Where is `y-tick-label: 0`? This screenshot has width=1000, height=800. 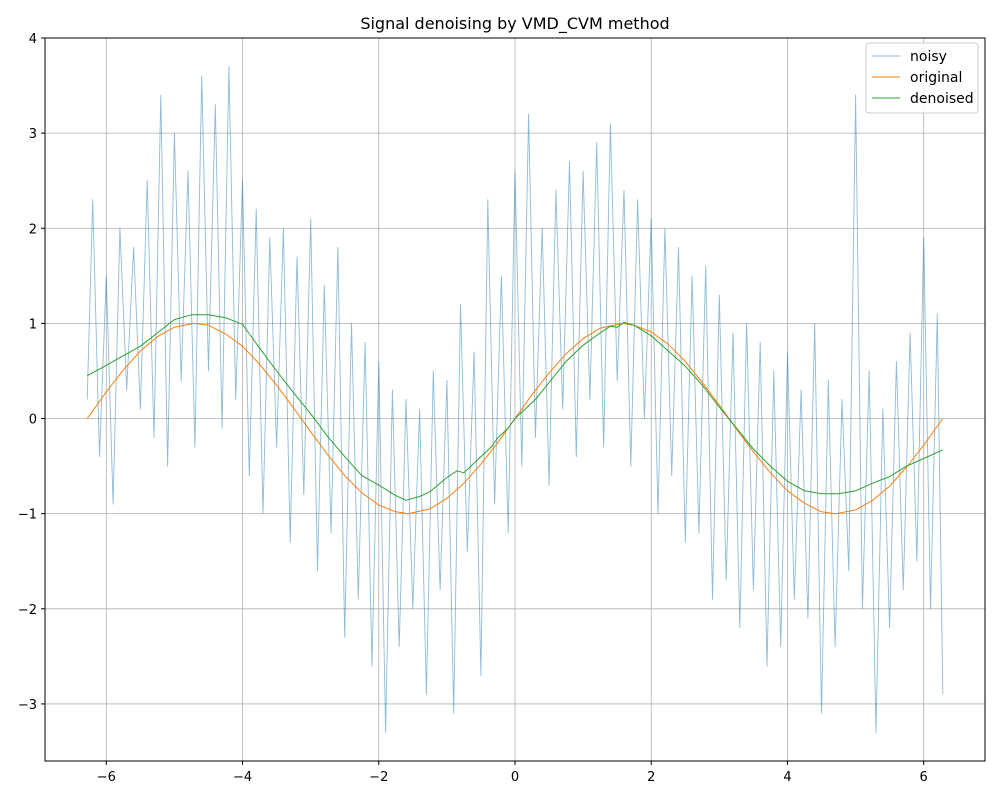 y-tick-label: 0 is located at coordinates (33, 420).